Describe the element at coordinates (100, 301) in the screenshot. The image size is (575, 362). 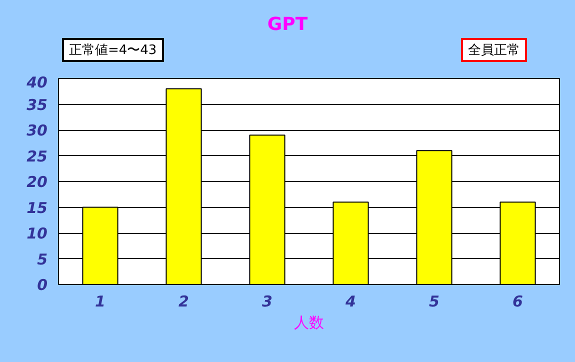
I see `x-tick-label: 1` at that location.